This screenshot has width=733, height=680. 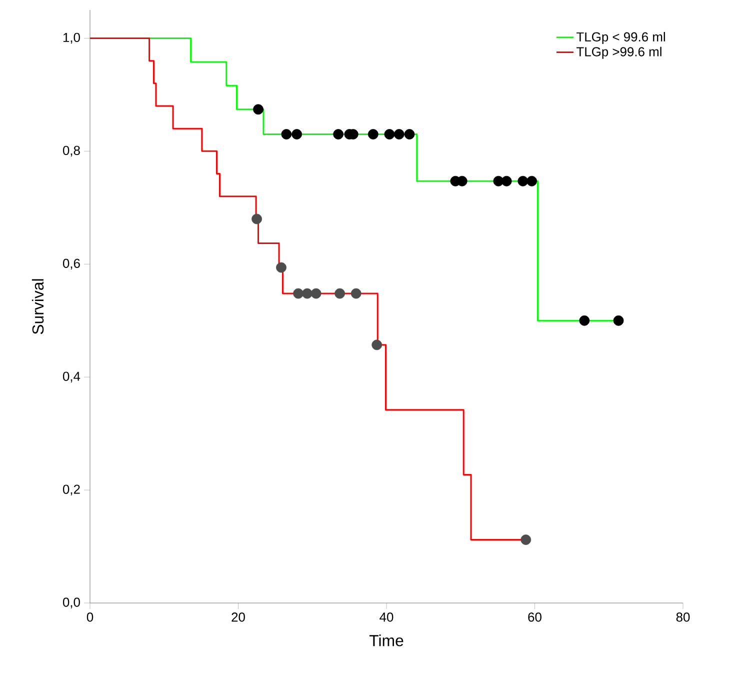 I want to click on x-tick-label: 60, so click(x=535, y=617).